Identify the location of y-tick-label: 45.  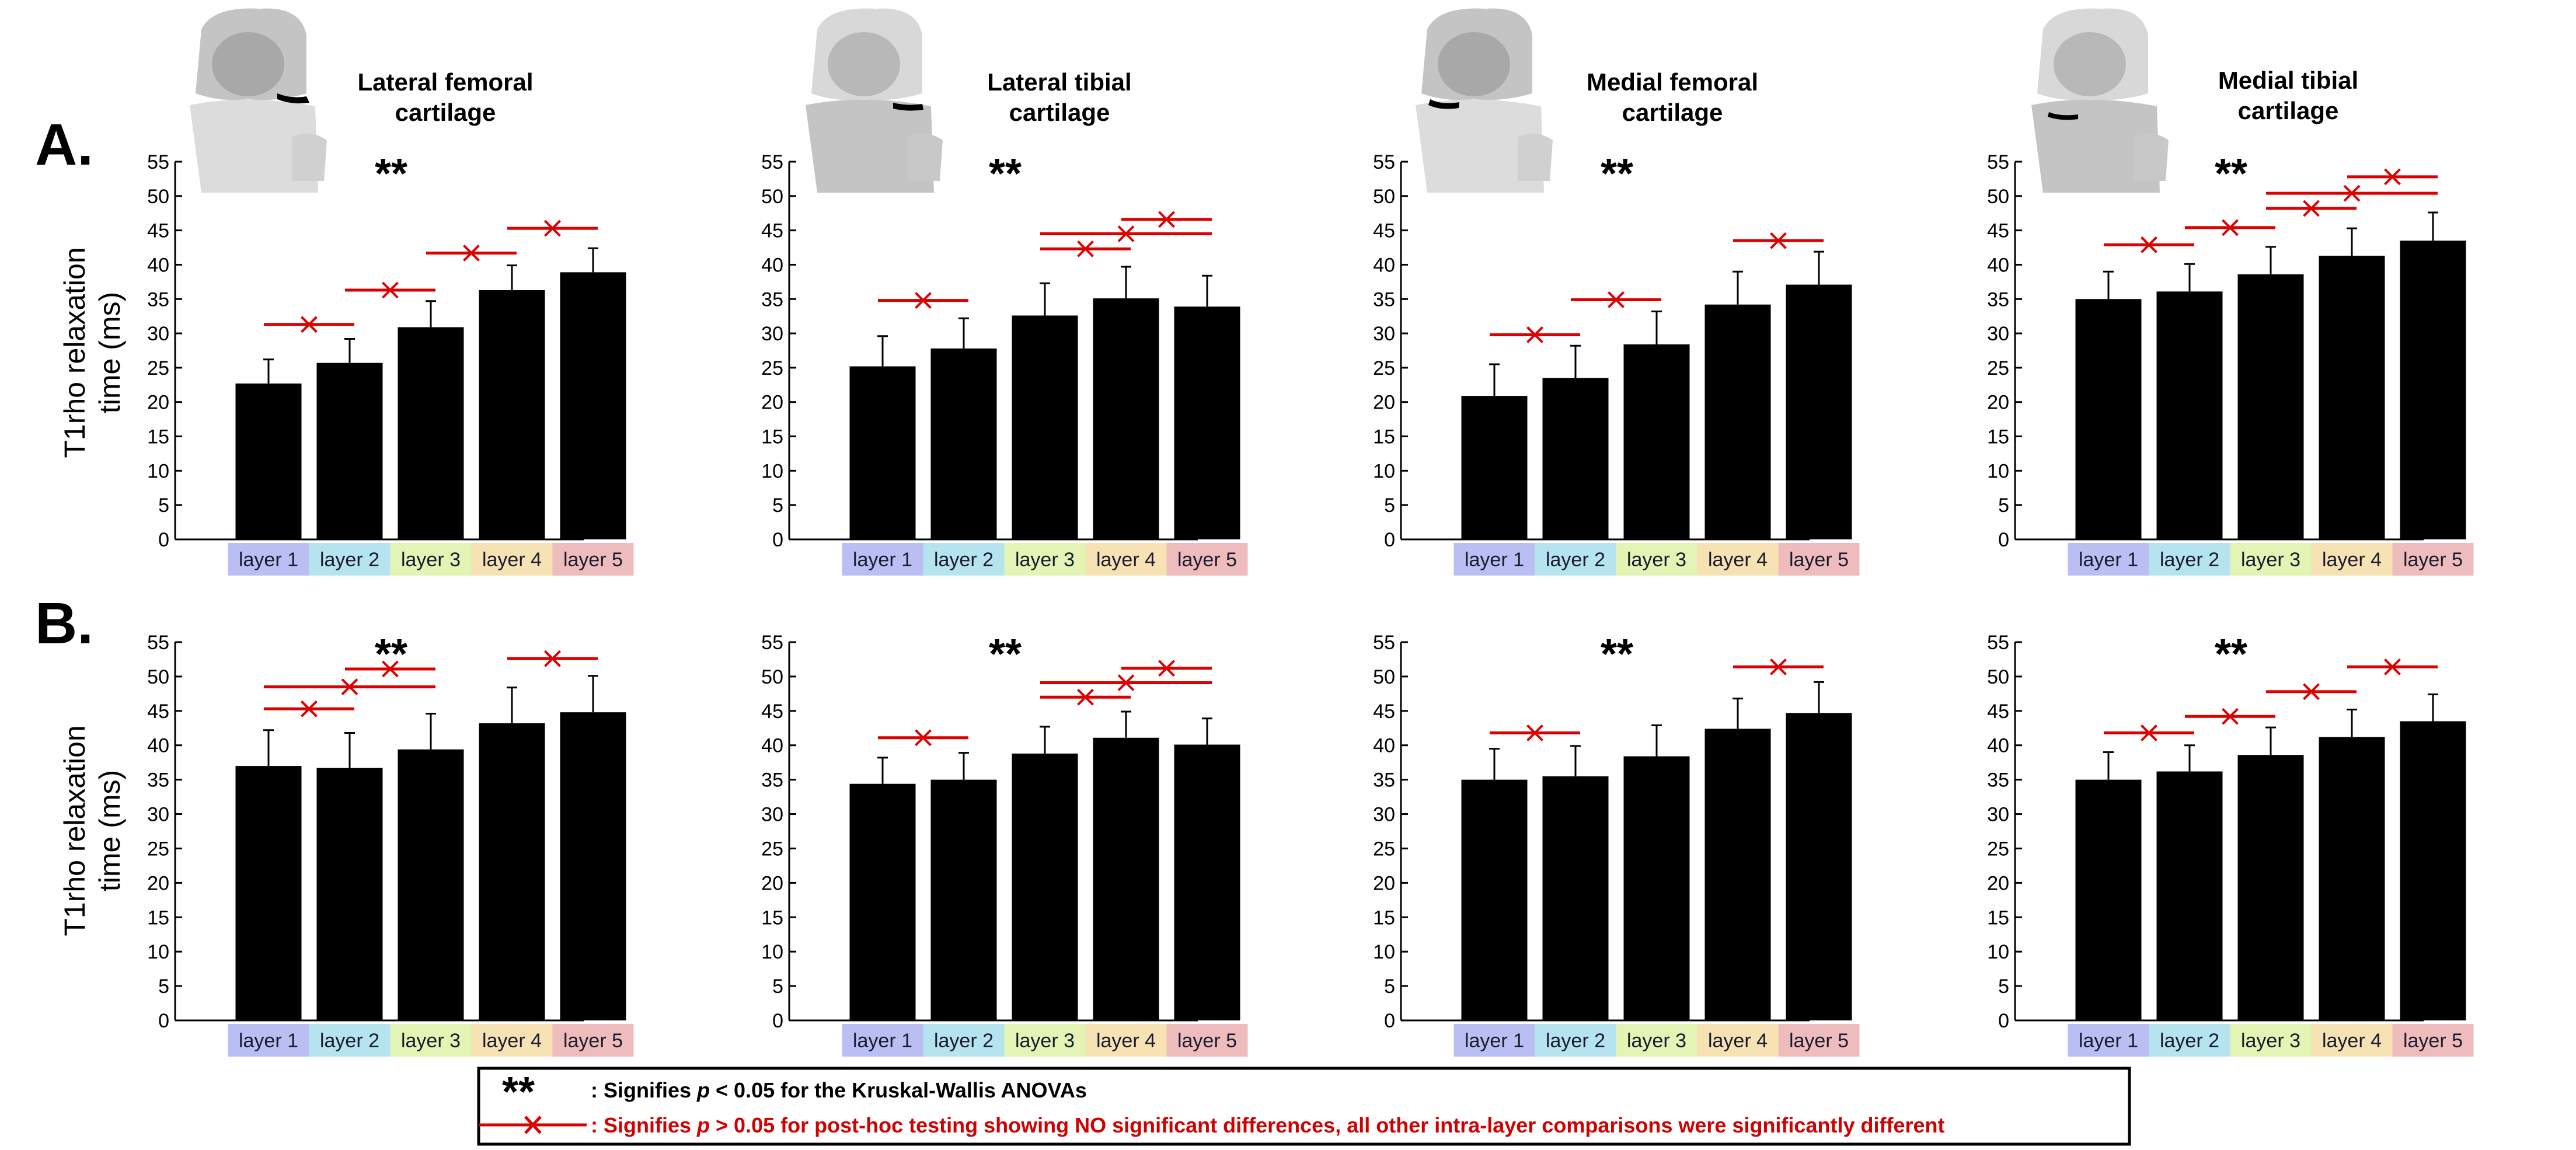
(158, 231).